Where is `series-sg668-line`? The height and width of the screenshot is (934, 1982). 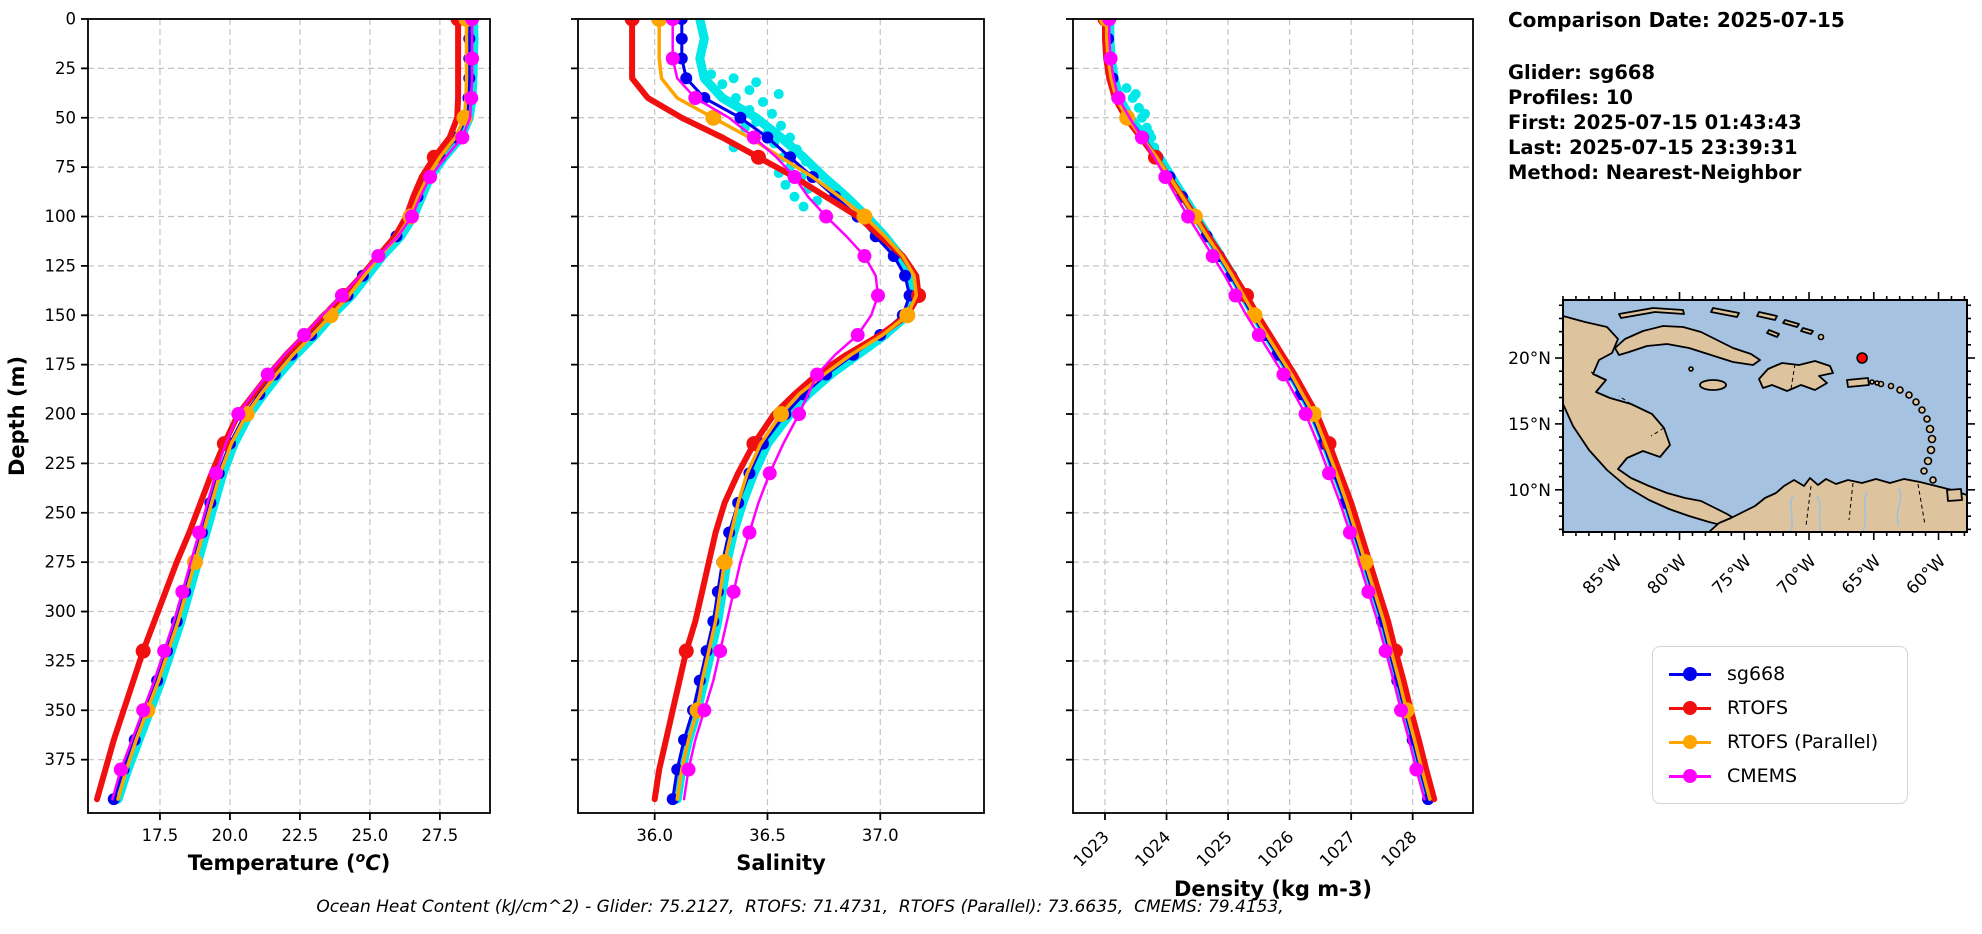
series-sg668-line is located at coordinates (1268, 410).